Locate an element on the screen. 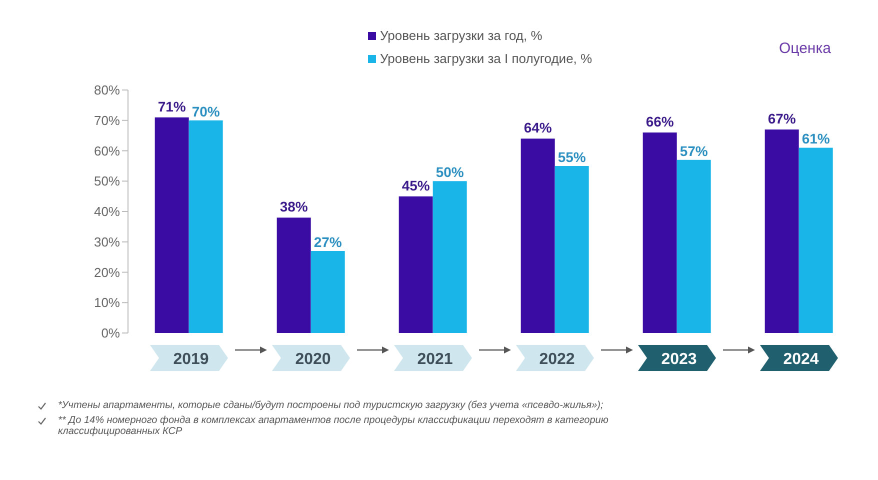 The width and height of the screenshot is (878, 480). data-label: 45% is located at coordinates (416, 185).